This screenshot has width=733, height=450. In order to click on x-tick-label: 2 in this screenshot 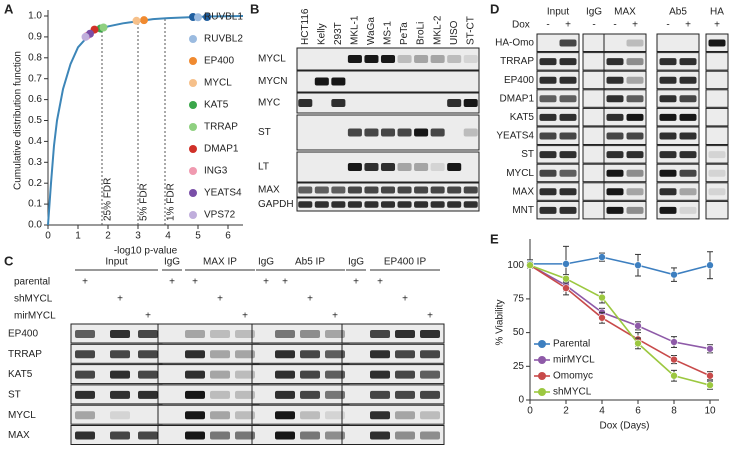, I will do `click(108, 236)`.